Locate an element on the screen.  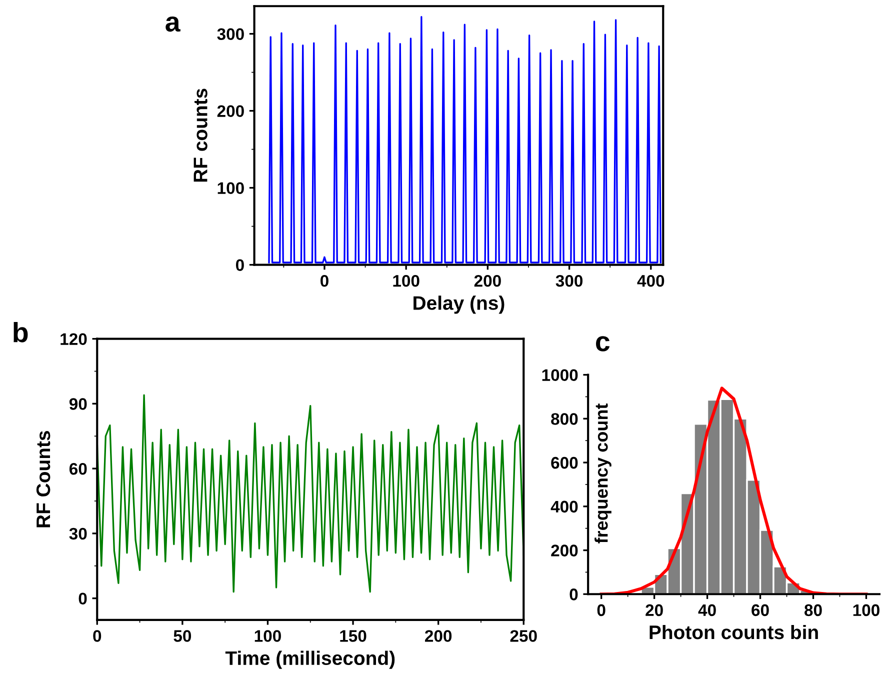
y-tick-label: 90 is located at coordinates (78, 404).